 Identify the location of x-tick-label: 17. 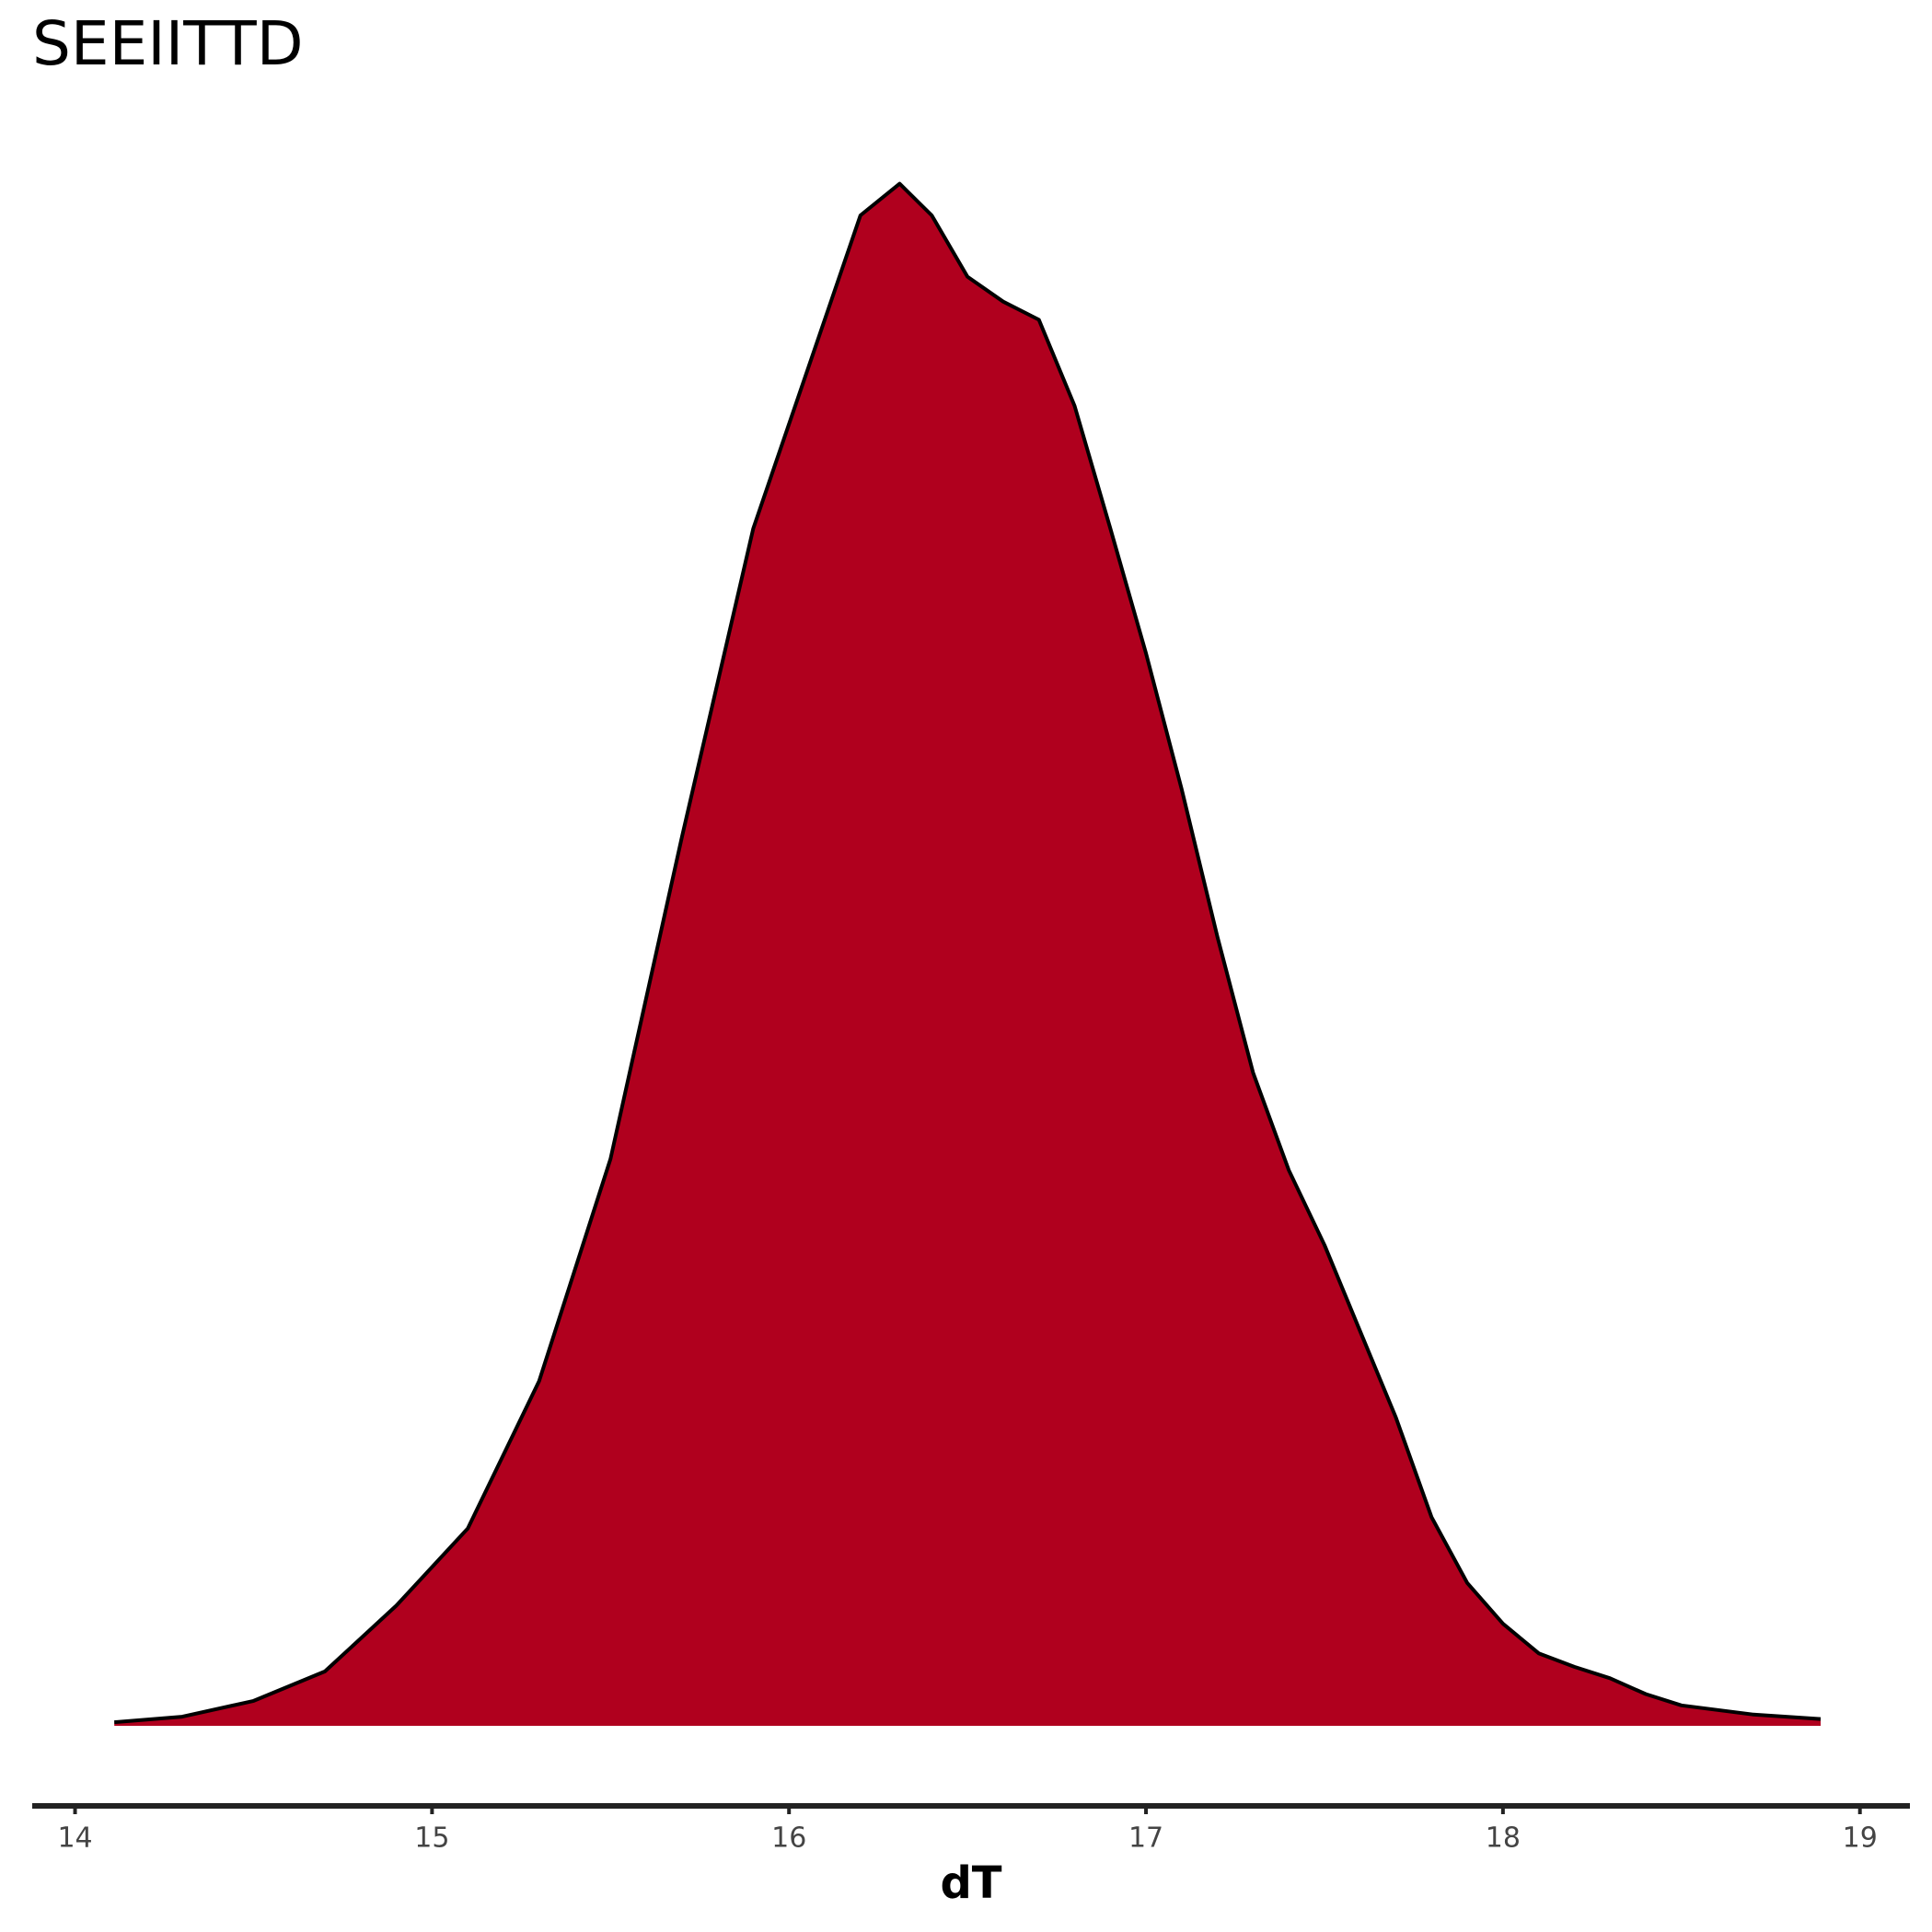
(1145, 1839).